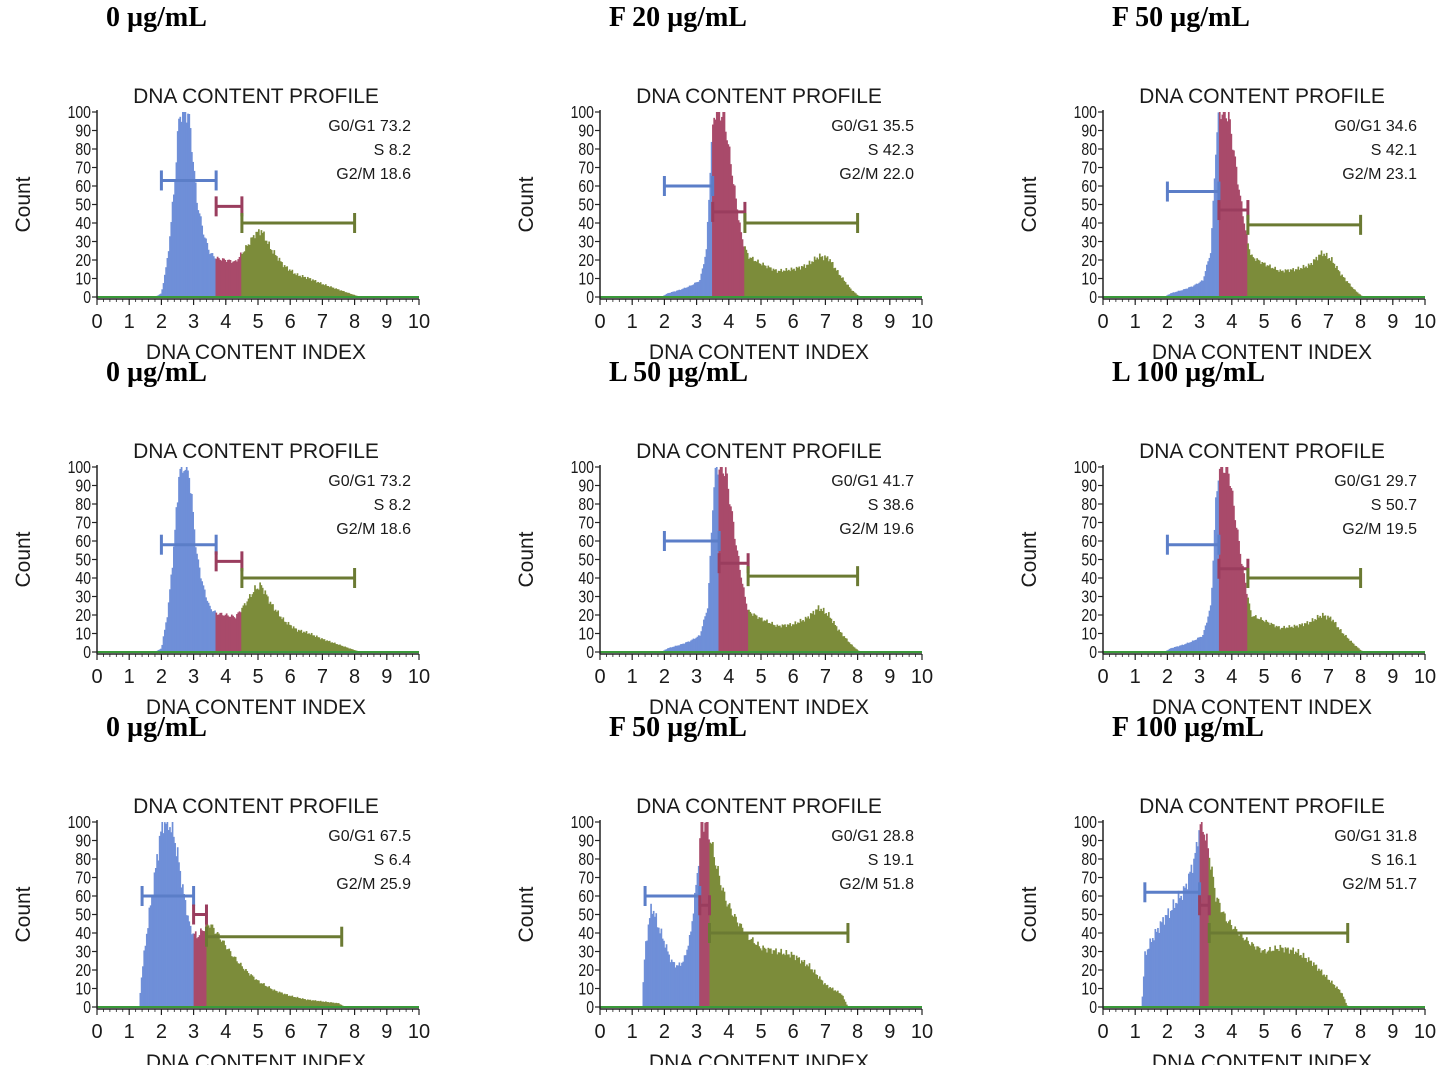  I want to click on y-tick-label: 0, so click(87, 652).